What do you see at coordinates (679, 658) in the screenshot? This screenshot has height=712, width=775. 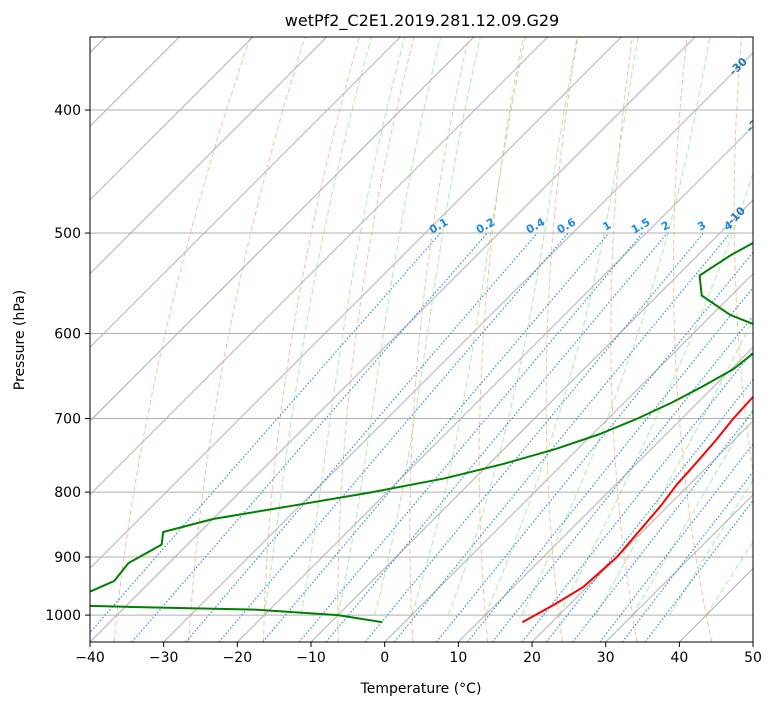 I see `x-tick-label: 40` at bounding box center [679, 658].